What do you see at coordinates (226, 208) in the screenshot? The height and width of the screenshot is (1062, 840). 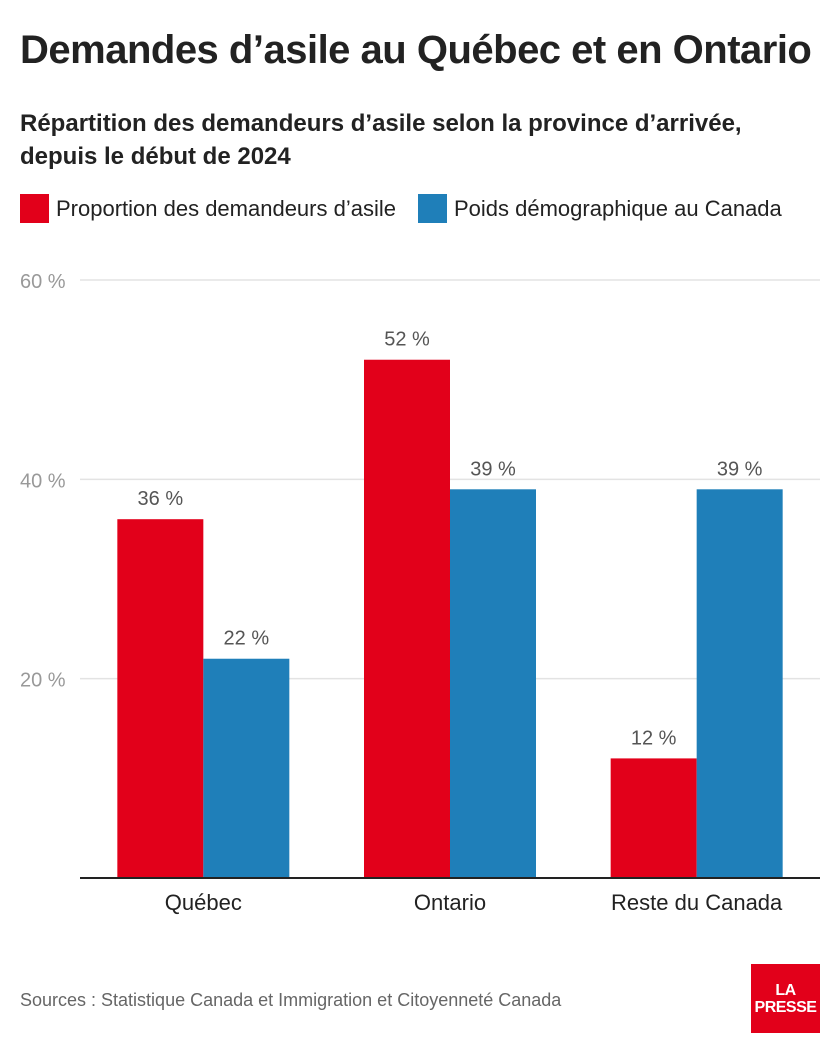 I see `legend-label-demandeurs: Proportion des demandeurs d’asile` at bounding box center [226, 208].